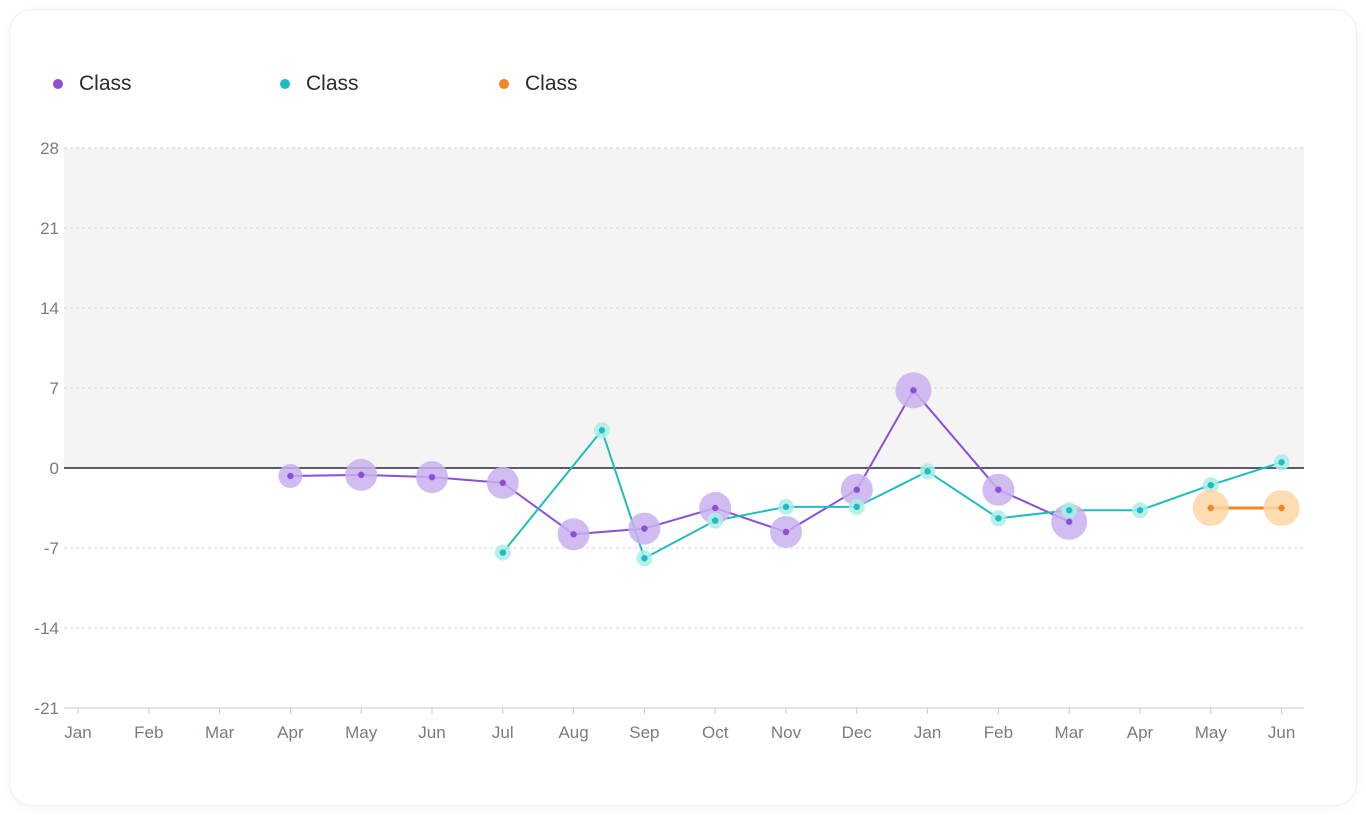 This screenshot has width=1366, height=815. Describe the element at coordinates (644, 732) in the screenshot. I see `x-tick-label-8: Sep` at that location.